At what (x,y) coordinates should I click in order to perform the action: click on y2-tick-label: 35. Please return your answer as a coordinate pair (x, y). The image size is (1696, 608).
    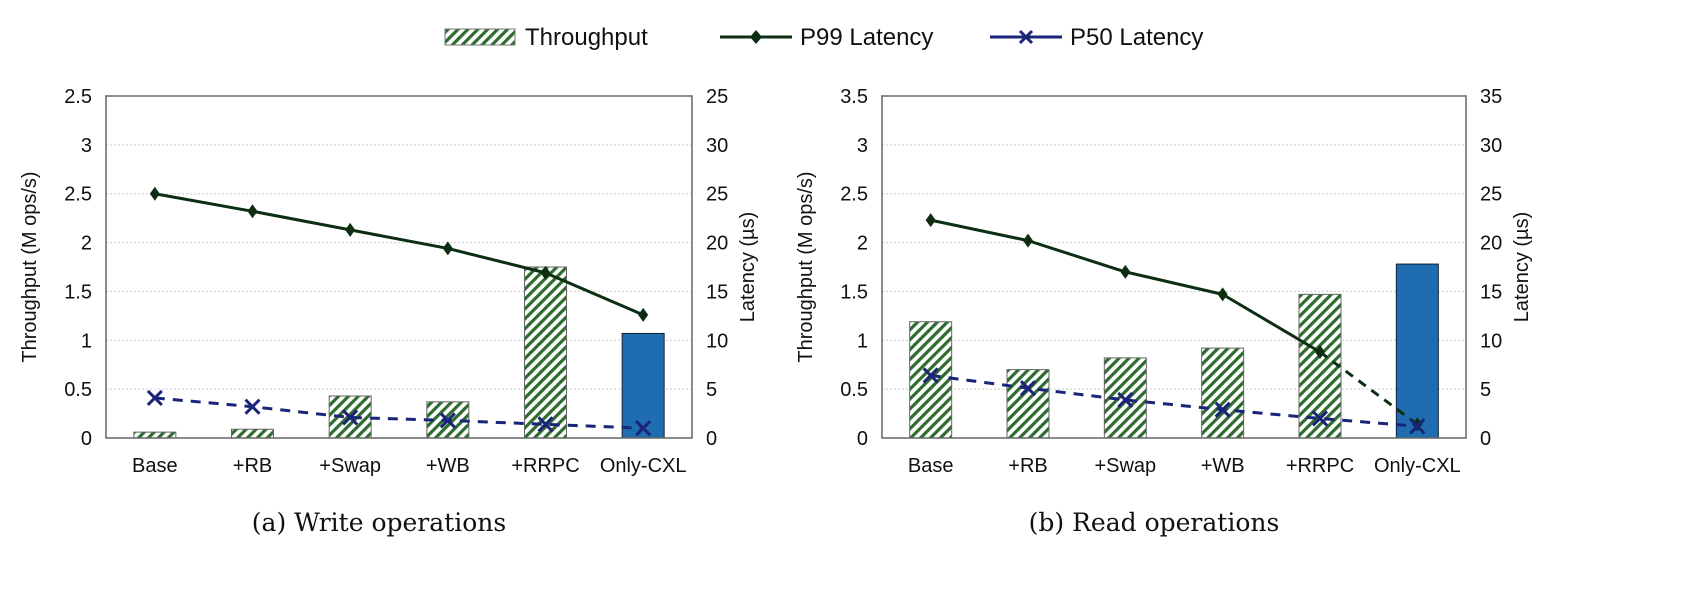
    Looking at the image, I should click on (1491, 97).